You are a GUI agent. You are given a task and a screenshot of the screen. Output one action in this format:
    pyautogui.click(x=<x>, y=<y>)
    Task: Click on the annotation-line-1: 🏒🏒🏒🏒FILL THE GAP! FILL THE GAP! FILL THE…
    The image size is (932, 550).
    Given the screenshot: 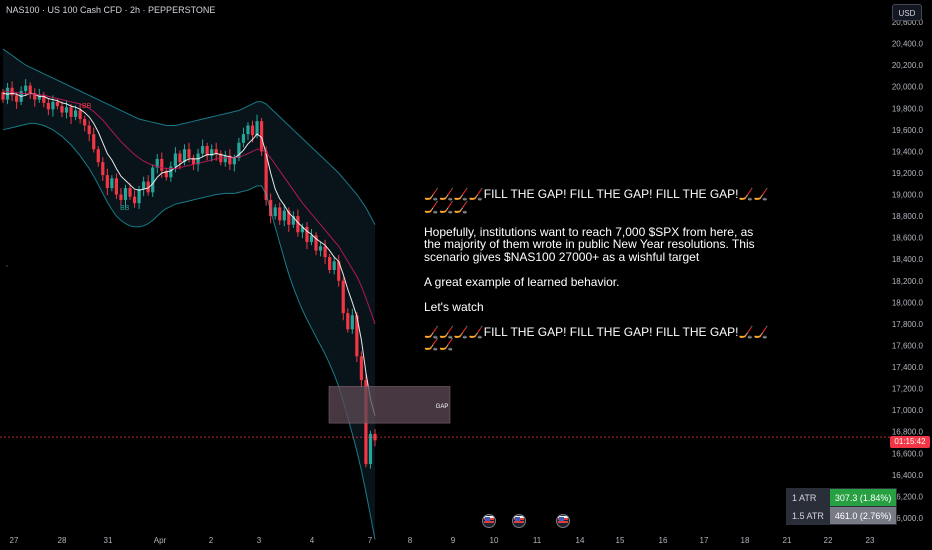 What is the action you would take?
    pyautogui.click(x=596, y=200)
    